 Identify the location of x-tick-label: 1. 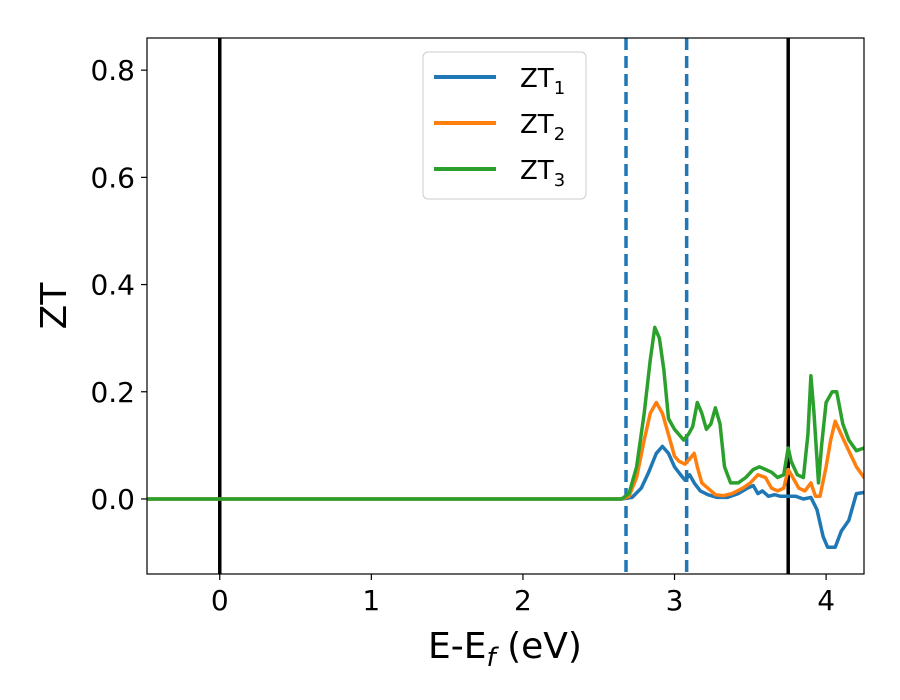
(371, 600).